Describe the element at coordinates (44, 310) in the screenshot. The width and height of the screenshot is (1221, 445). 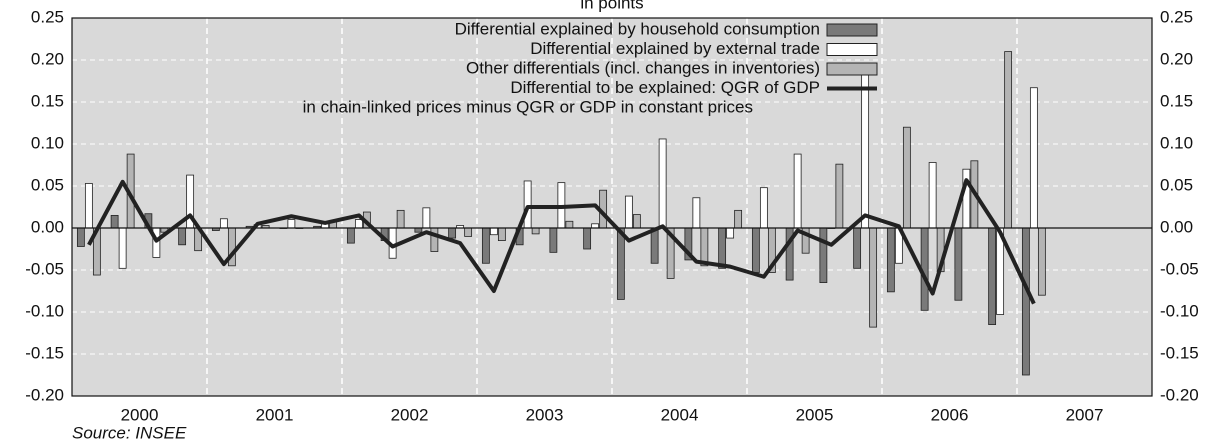
I see `y-tick-label: -0.10` at that location.